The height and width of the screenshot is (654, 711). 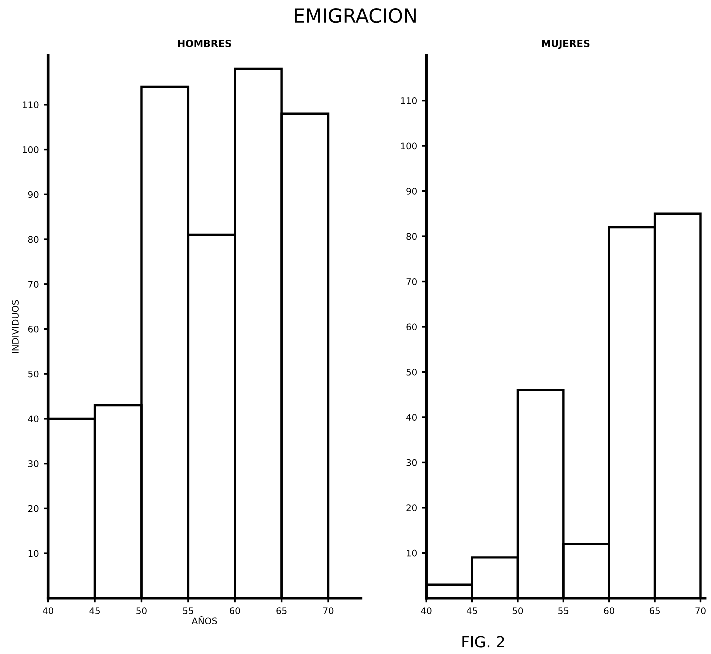 What do you see at coordinates (355, 16) in the screenshot?
I see `chart-title: EMIGRACION` at bounding box center [355, 16].